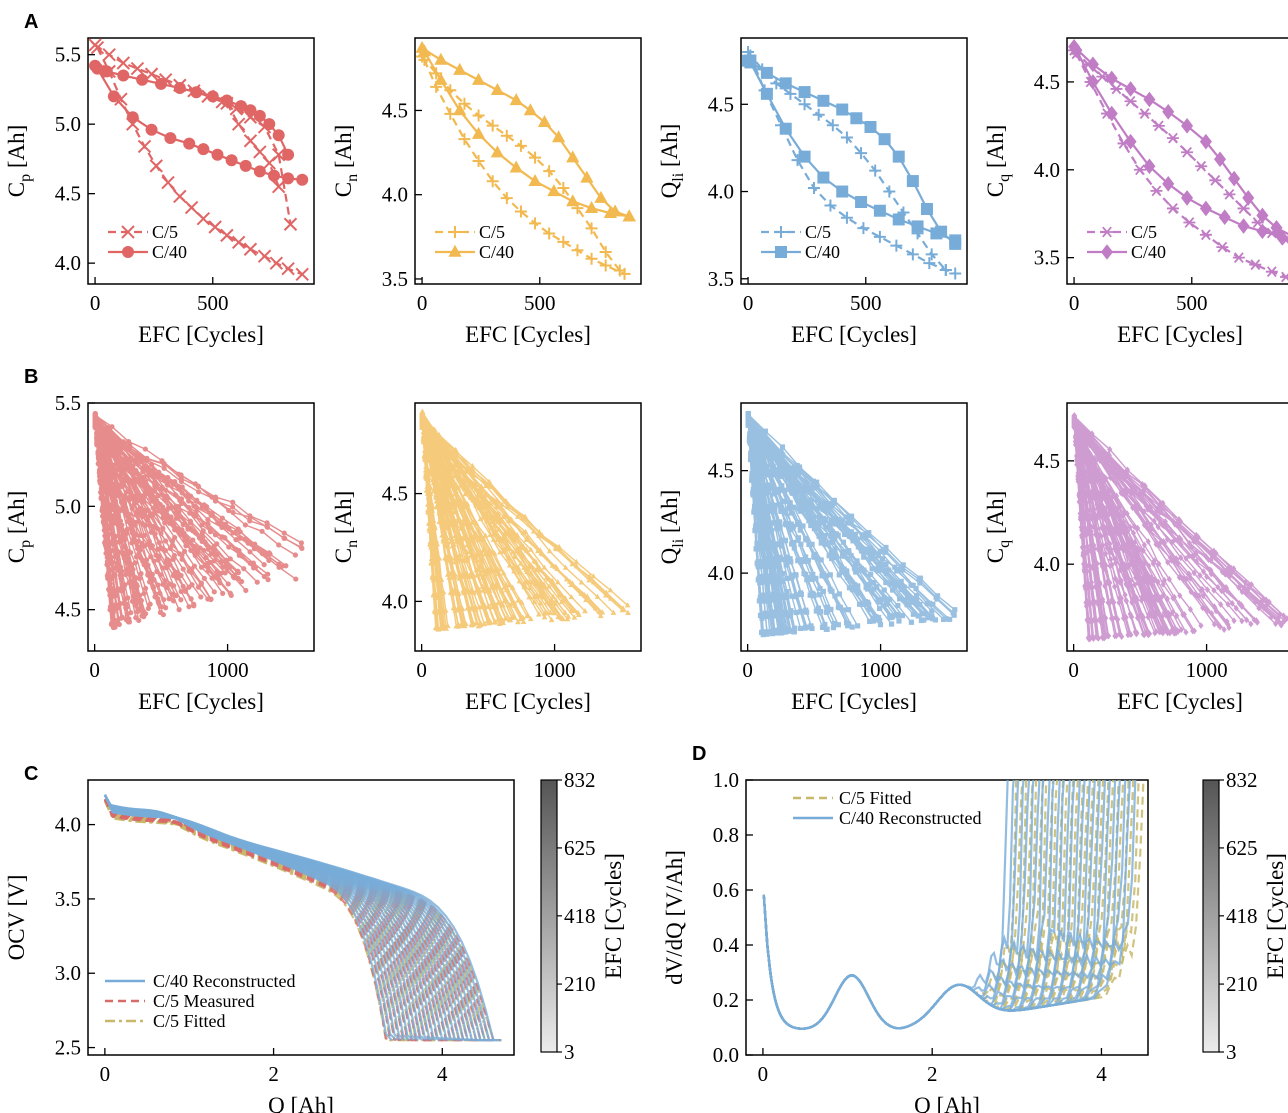 Image resolution: width=1288 pixels, height=1113 pixels. Describe the element at coordinates (852, 162) in the screenshot. I see `series-group-A3: C/5C/40` at that location.